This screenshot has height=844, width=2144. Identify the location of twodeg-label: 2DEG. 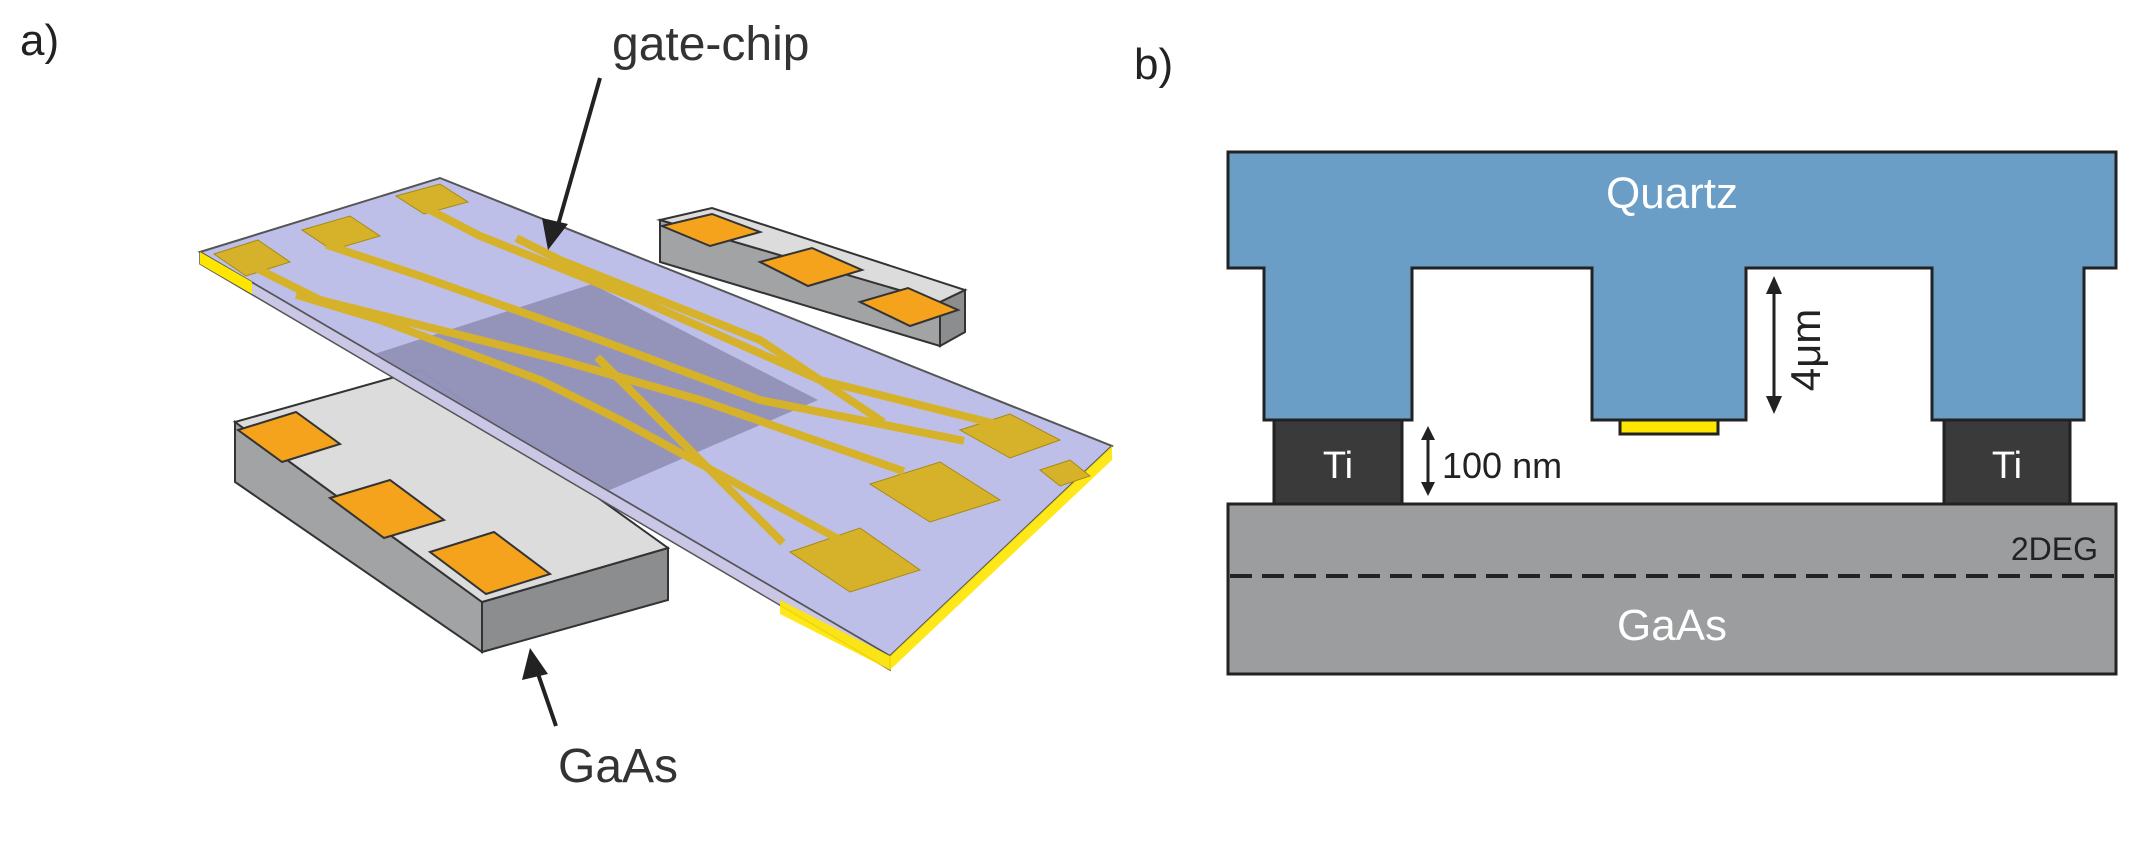
(2054, 549).